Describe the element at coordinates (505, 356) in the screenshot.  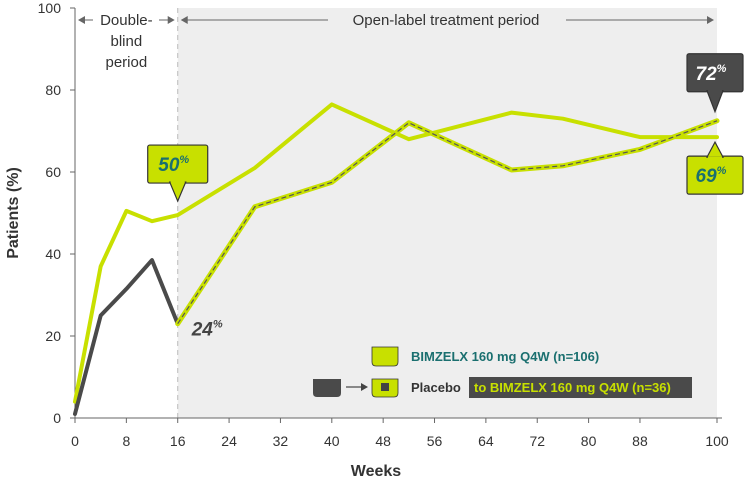
I see `legend-bimzelx-label: BIMZELX 160 mg Q4W (n=106)` at that location.